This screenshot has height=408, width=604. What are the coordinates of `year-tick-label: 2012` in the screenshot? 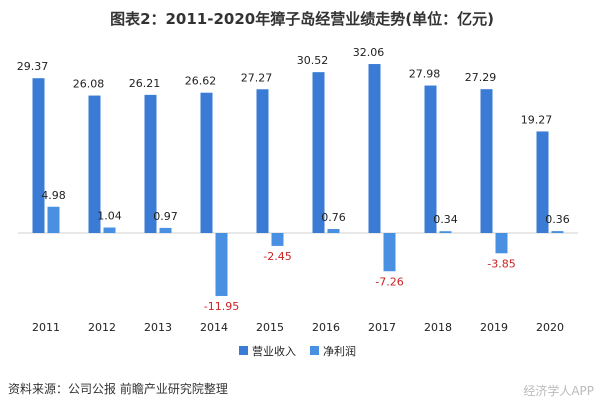 It's located at (102, 327).